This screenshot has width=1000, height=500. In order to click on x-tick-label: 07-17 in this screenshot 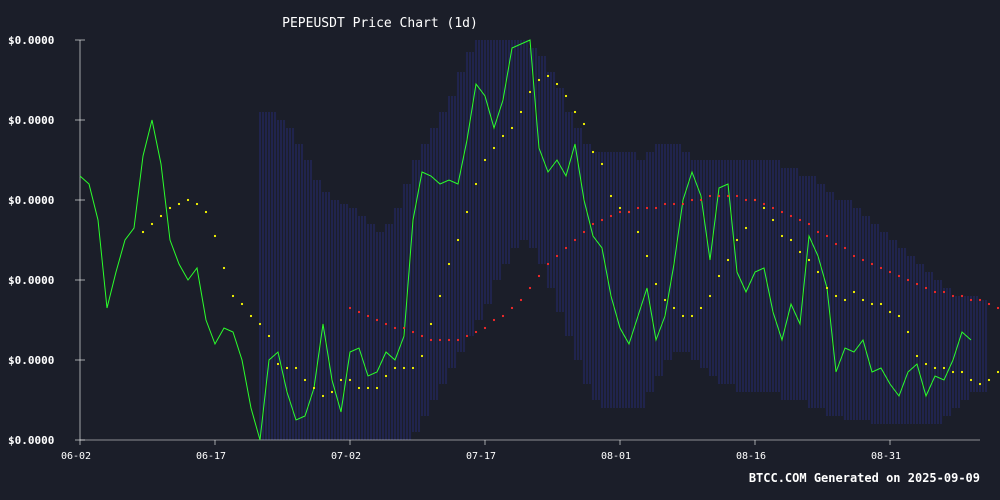, I will do `click(481, 456)`.